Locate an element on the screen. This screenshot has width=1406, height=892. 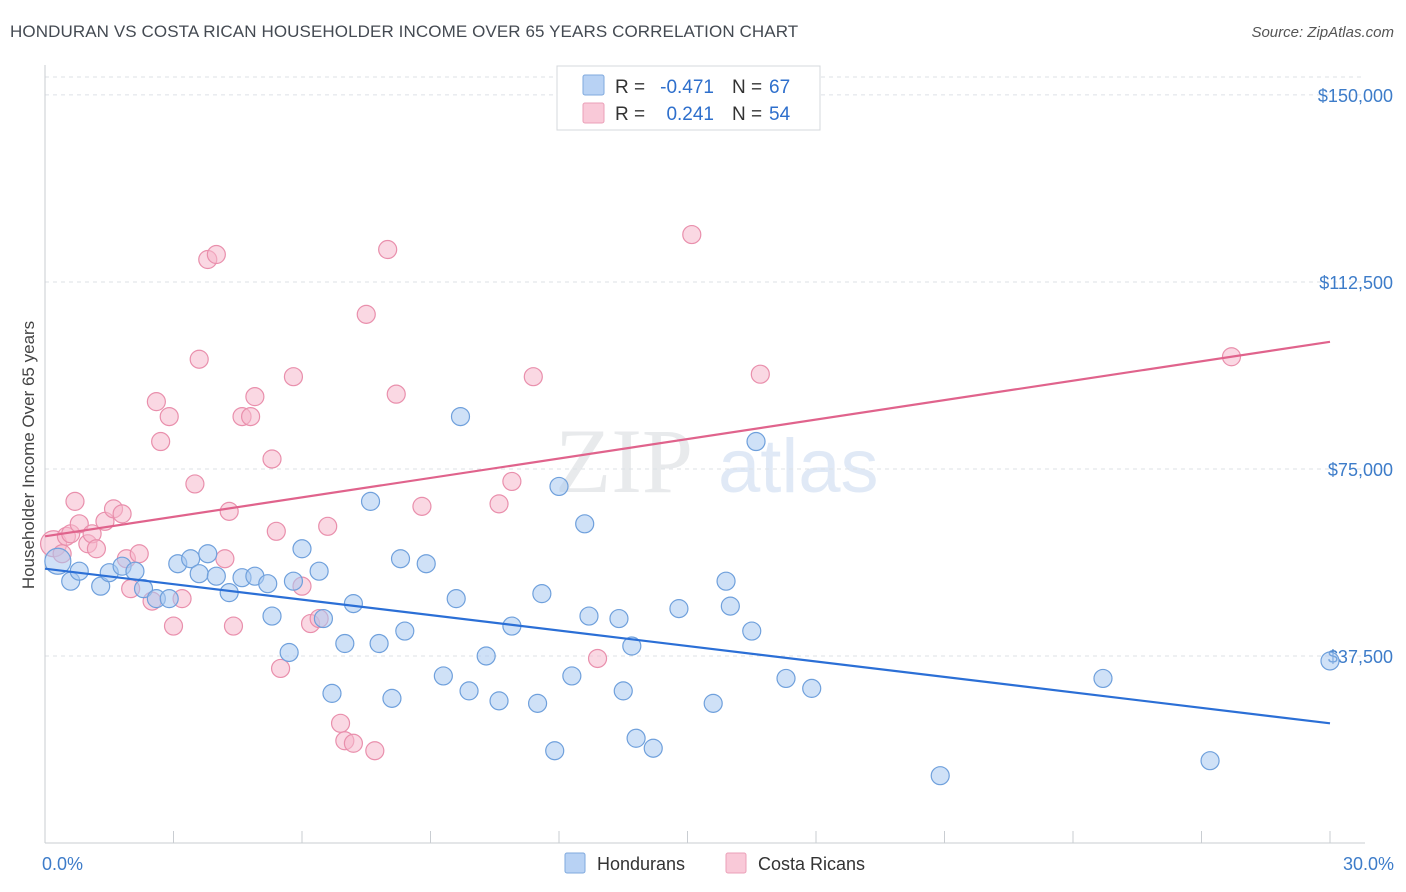
source-credit: Source: ZipAtlas.com is located at coordinates (1322, 32).